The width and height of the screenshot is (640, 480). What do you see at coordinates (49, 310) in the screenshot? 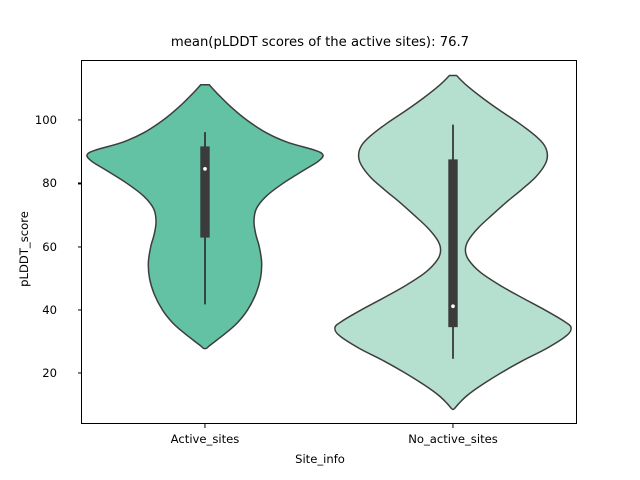
I see `y-tick-label: 40` at bounding box center [49, 310].